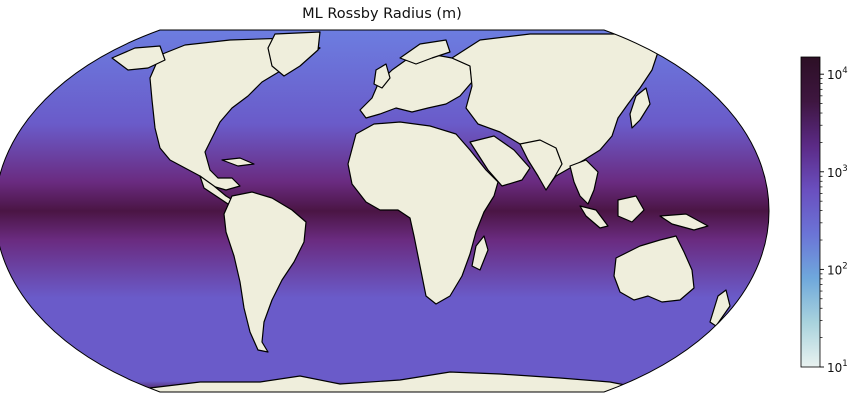  I want to click on greenland, so click(294, 54).